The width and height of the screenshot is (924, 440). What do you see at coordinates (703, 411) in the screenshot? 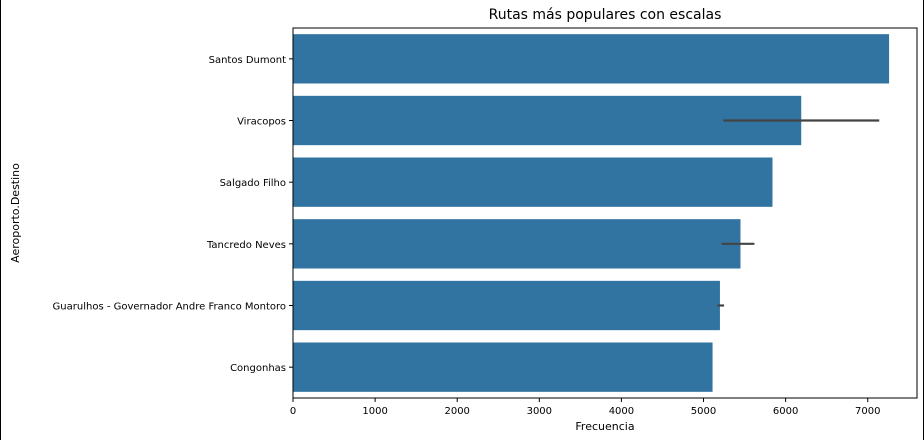
I see `x-tick-label: 5000` at bounding box center [703, 411].